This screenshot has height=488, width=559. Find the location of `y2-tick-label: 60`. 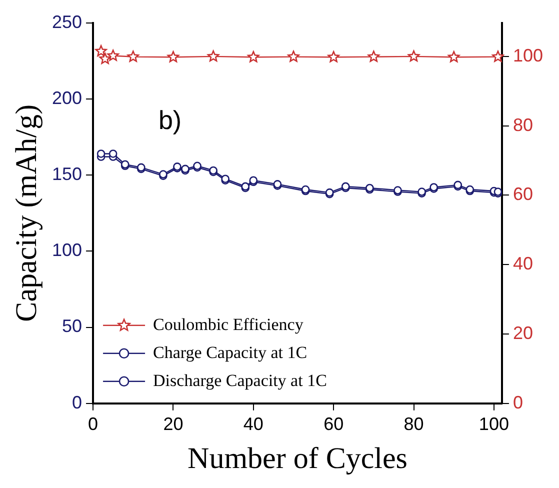

y2-tick-label: 60 is located at coordinates (522, 194).